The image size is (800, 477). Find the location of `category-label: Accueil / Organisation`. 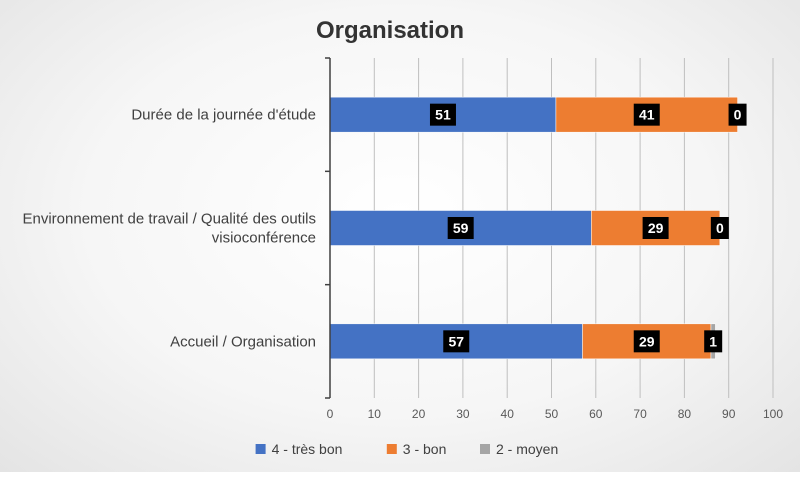

category-label: Accueil / Organisation is located at coordinates (243, 341).